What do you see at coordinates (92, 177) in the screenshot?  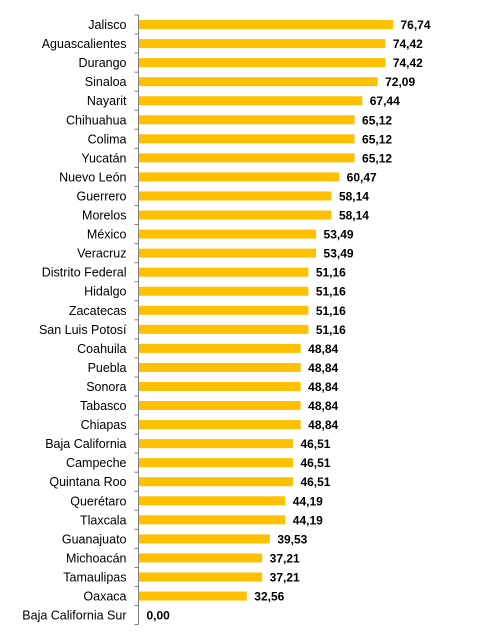 I see `category-label: Nuevo León` at bounding box center [92, 177].